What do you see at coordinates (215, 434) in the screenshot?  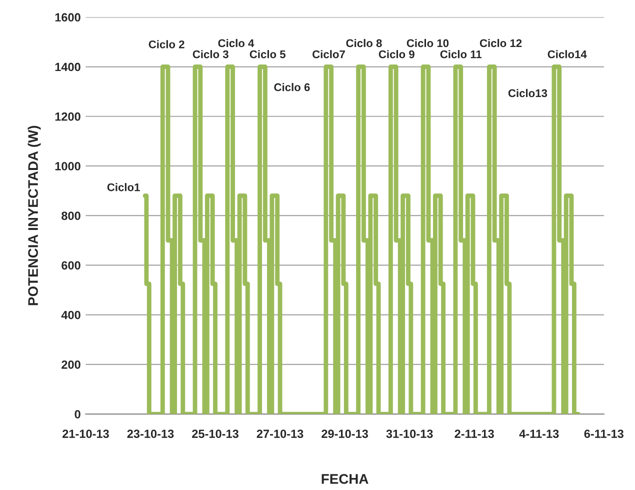 I see `x-tick-label: 25-10-13` at bounding box center [215, 434].